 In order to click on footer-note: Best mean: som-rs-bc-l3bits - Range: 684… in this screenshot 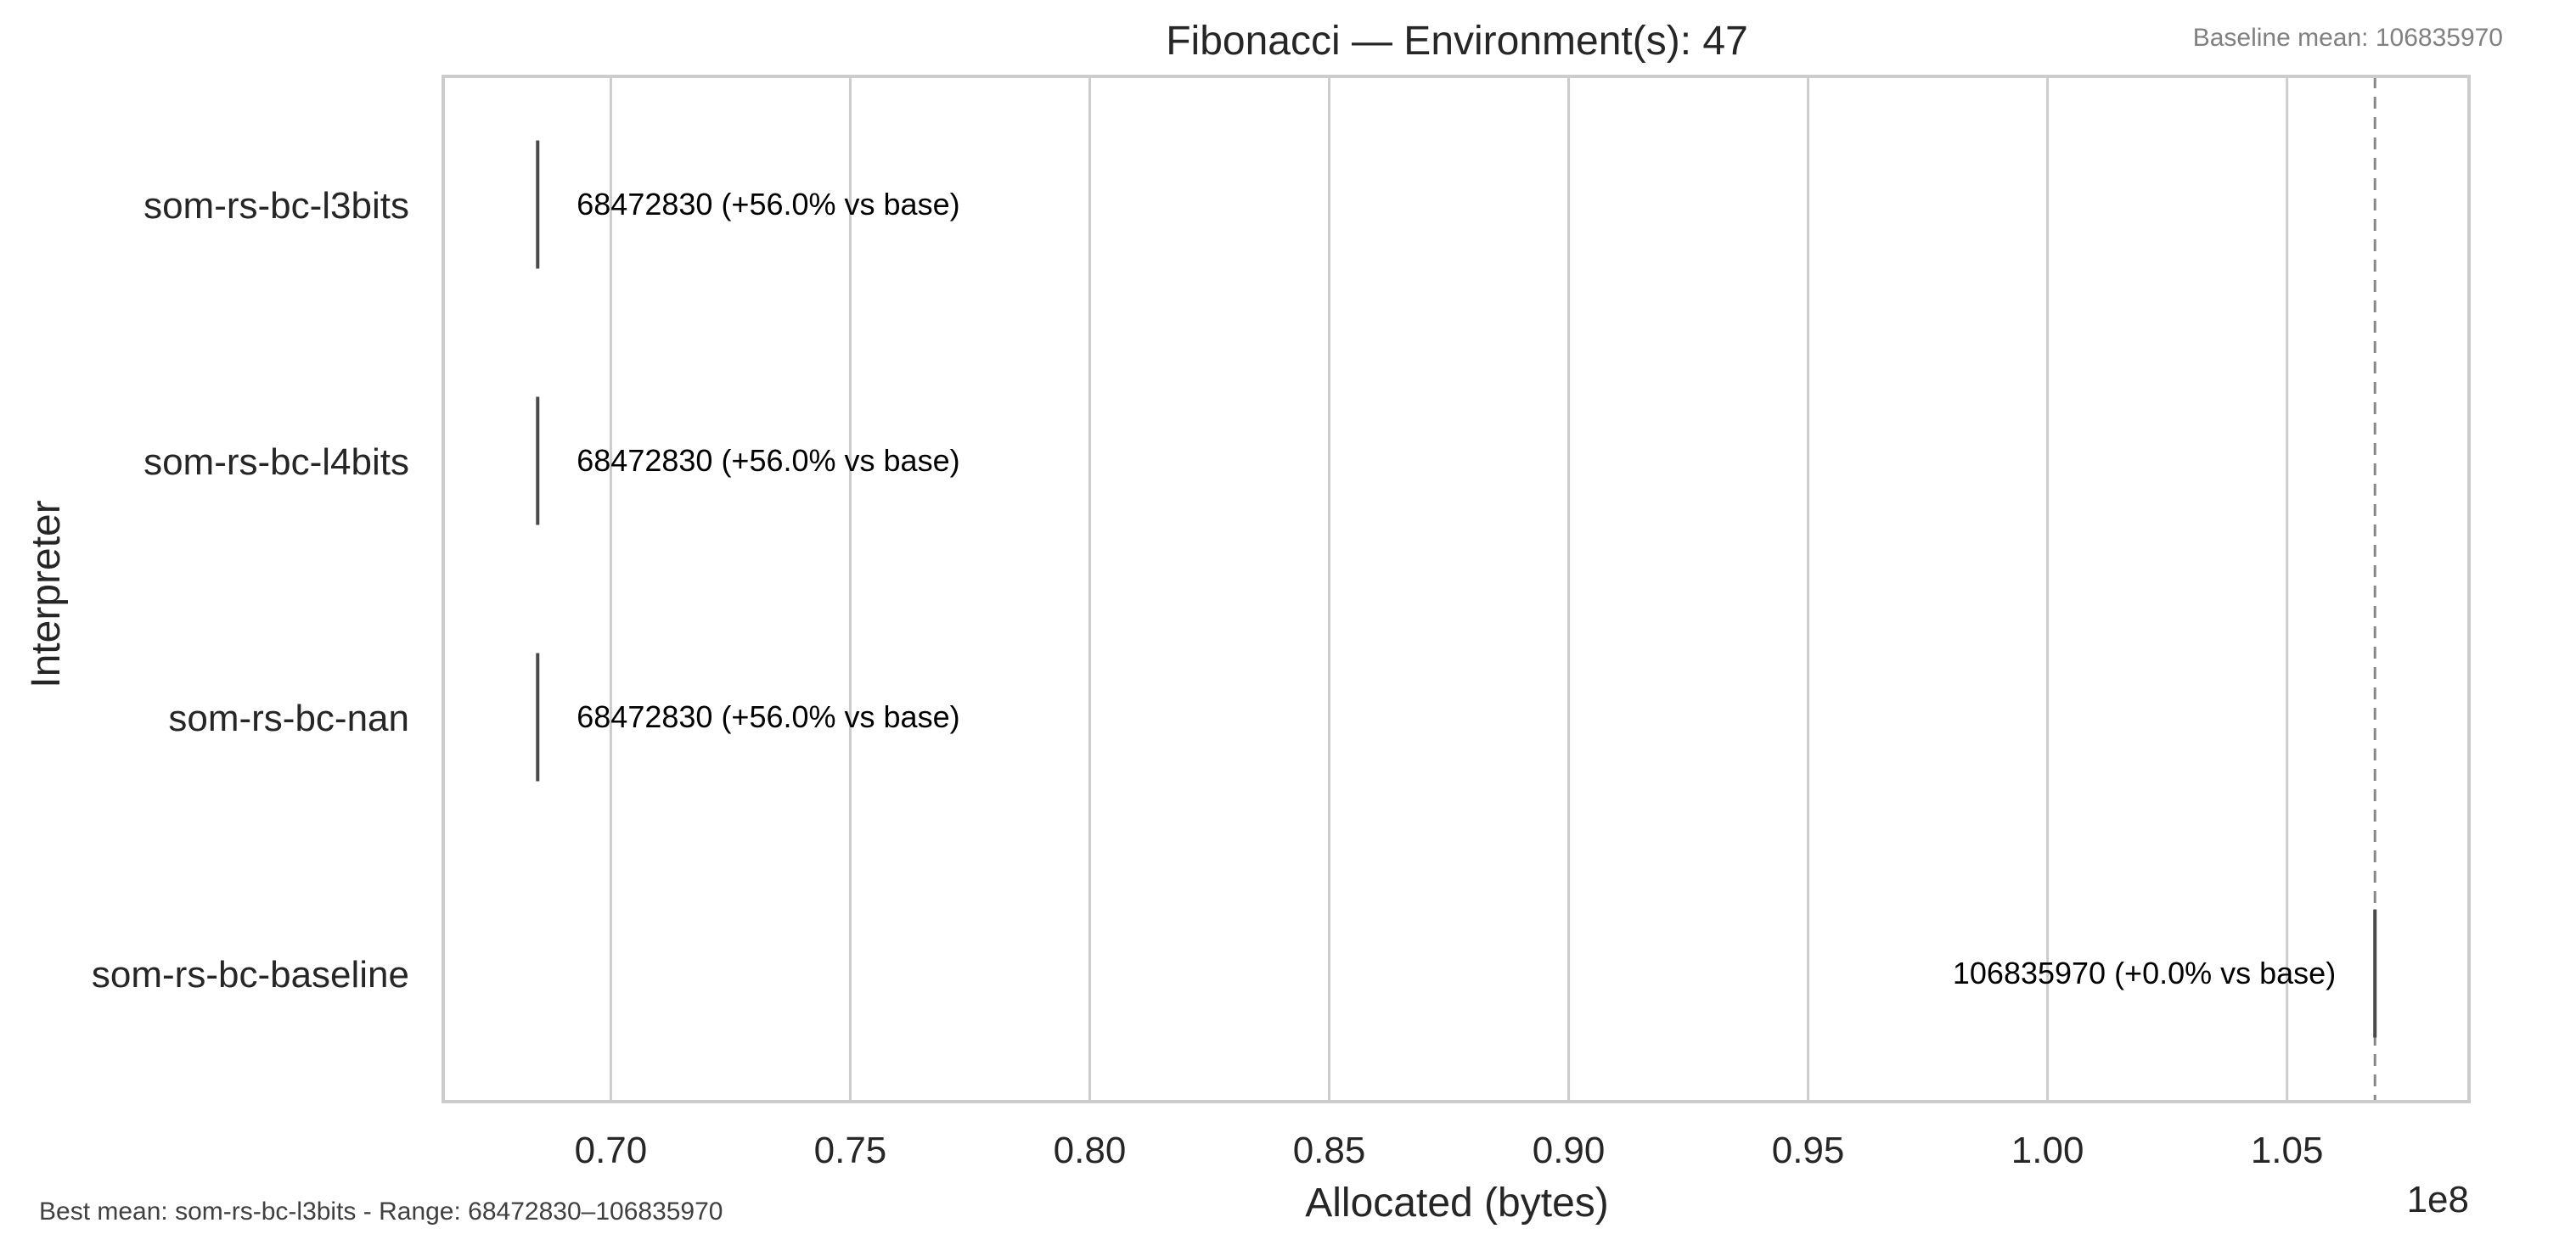, I will do `click(381, 1212)`.